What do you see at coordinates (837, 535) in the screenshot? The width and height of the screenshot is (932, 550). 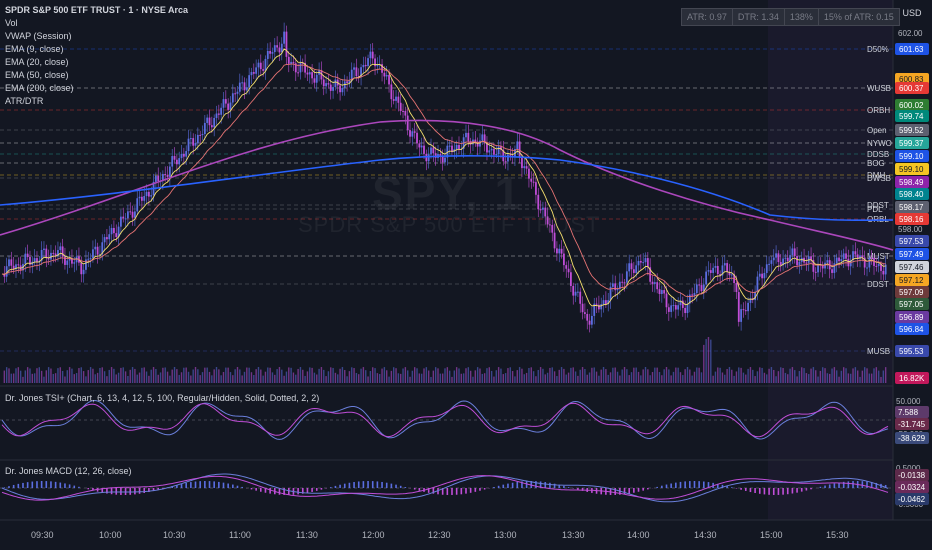 I see `time-tick: 15:30` at bounding box center [837, 535].